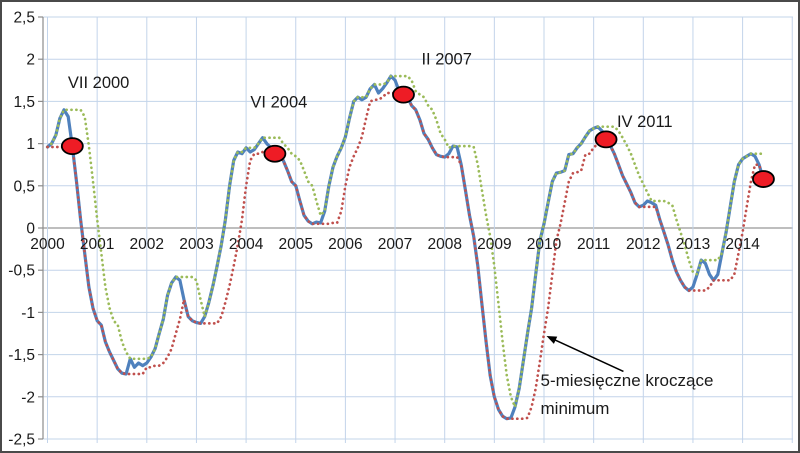  What do you see at coordinates (544, 244) in the screenshot?
I see `x-axis-label: 2010` at bounding box center [544, 244].